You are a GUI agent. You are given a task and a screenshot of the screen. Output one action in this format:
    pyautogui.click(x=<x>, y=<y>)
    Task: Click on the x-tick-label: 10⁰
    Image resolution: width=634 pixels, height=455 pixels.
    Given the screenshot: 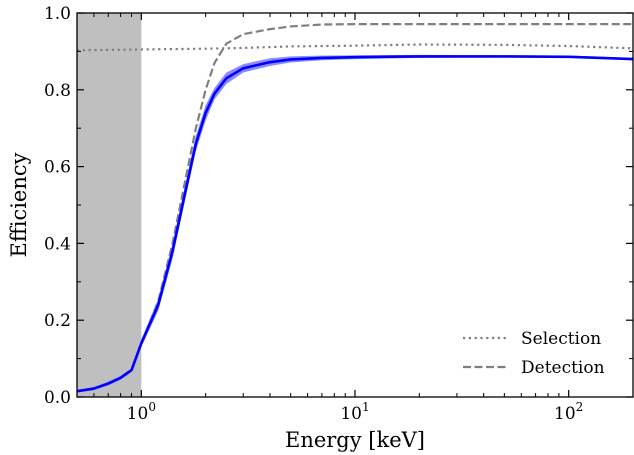 What is the action you would take?
    pyautogui.click(x=141, y=412)
    